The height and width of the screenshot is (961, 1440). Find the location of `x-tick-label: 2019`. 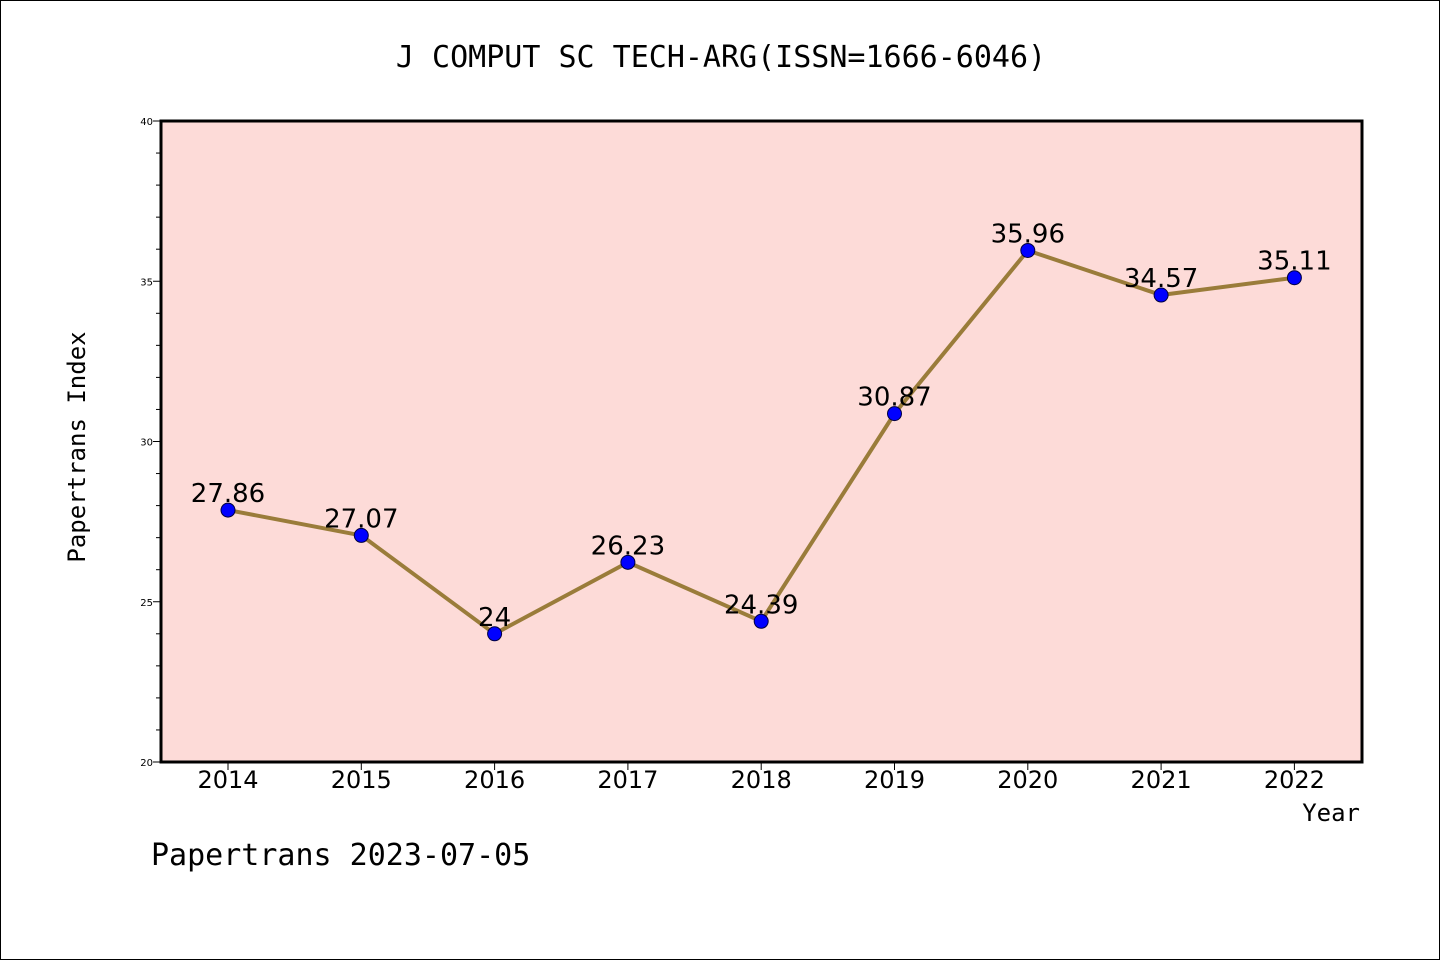

x-tick-label: 2019 is located at coordinates (894, 780).